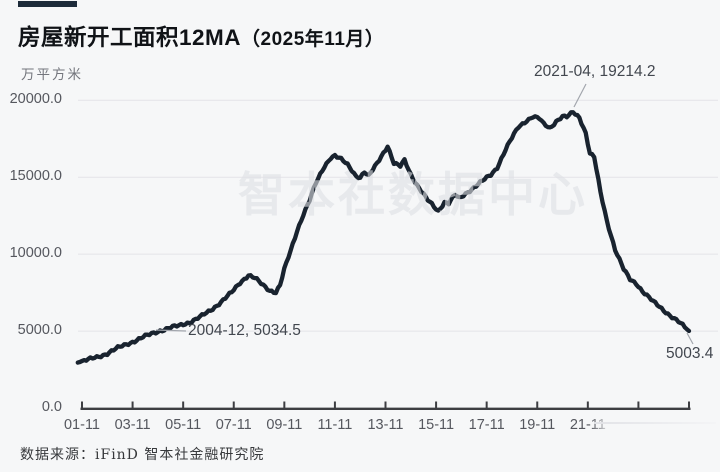  I want to click on y-tick-label: 15000.0, so click(35, 176).